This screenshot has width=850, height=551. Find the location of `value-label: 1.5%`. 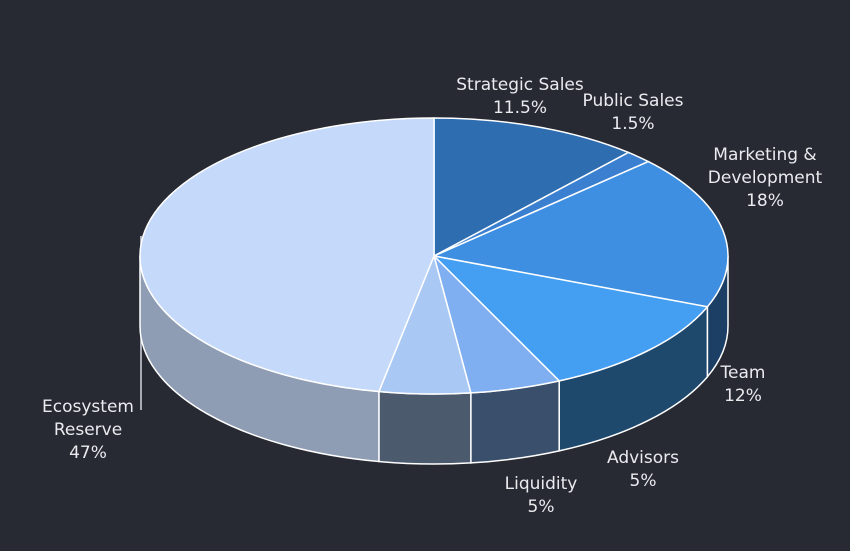

value-label: 1.5% is located at coordinates (632, 124).